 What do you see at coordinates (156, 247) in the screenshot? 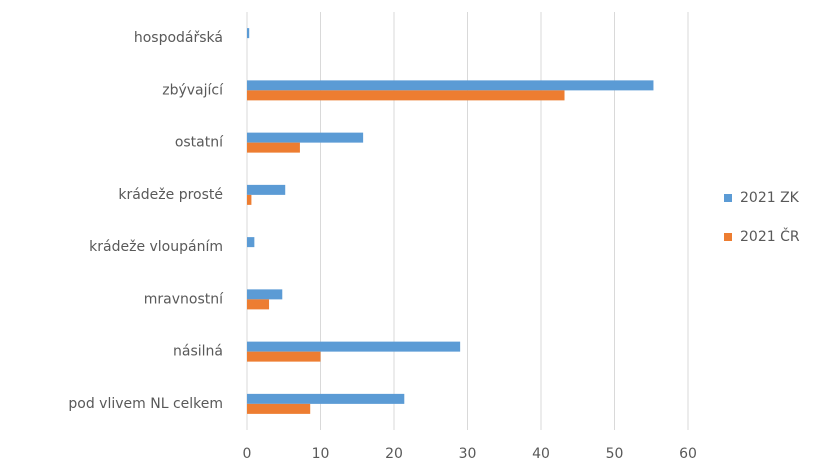
I see `y-tick-label: krádeže vloupáním` at bounding box center [156, 247].